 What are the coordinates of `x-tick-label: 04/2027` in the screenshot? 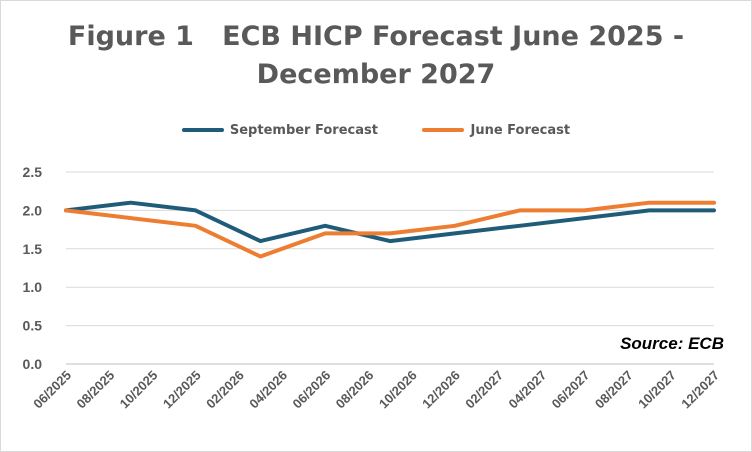 It's located at (527, 390).